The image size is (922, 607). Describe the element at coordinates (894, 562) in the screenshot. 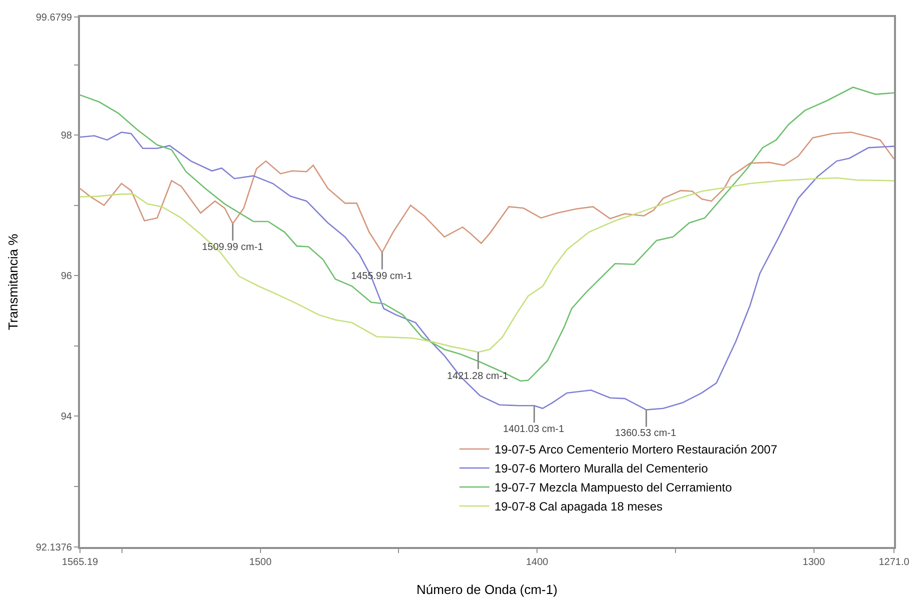

I see `x-tick-label: 1271.0` at that location.